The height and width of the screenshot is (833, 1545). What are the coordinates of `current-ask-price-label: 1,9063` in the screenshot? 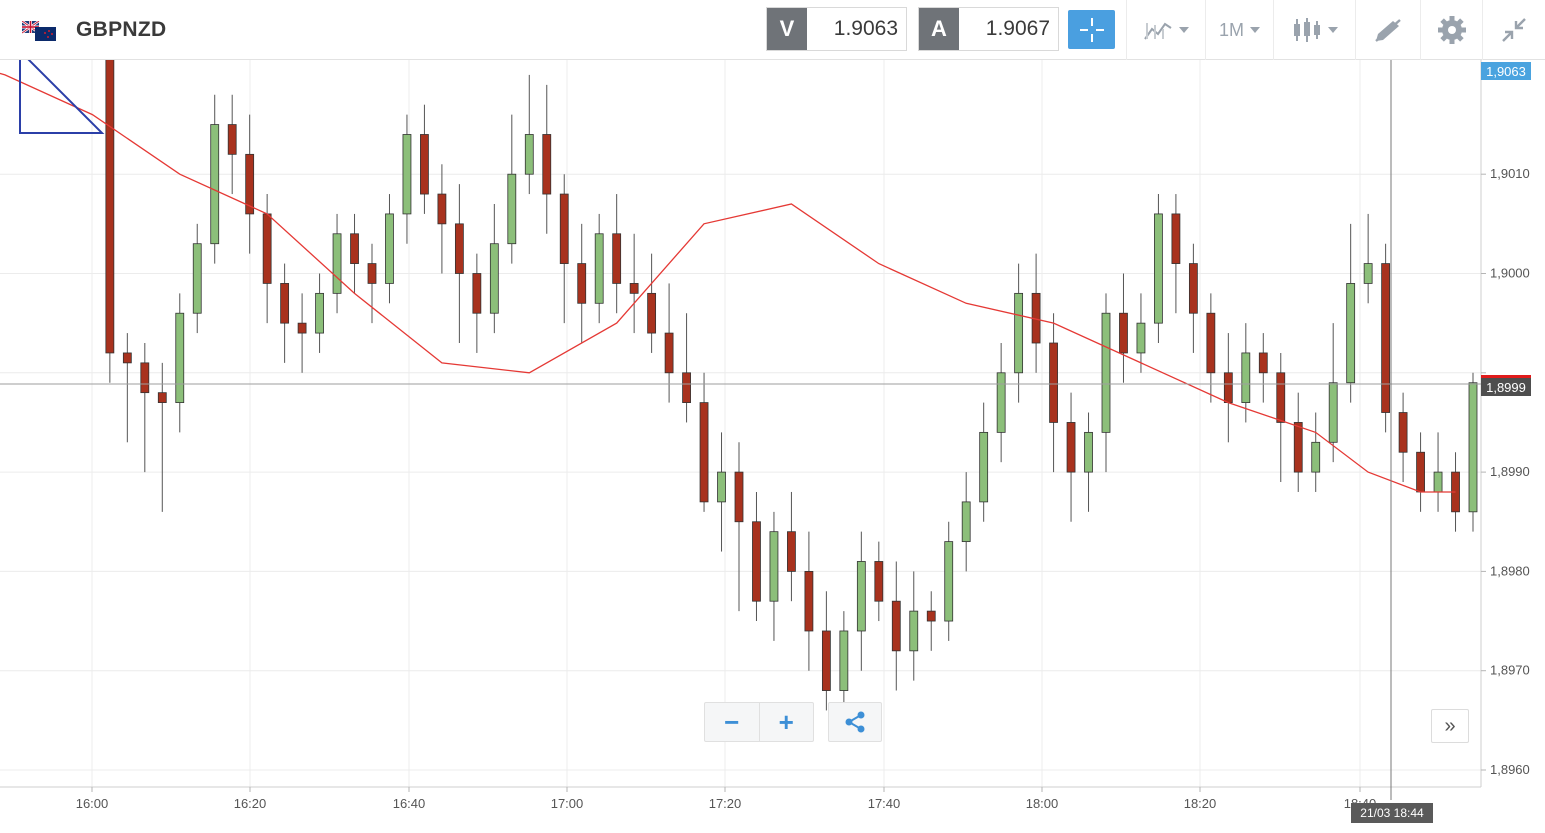 It's located at (1506, 71).